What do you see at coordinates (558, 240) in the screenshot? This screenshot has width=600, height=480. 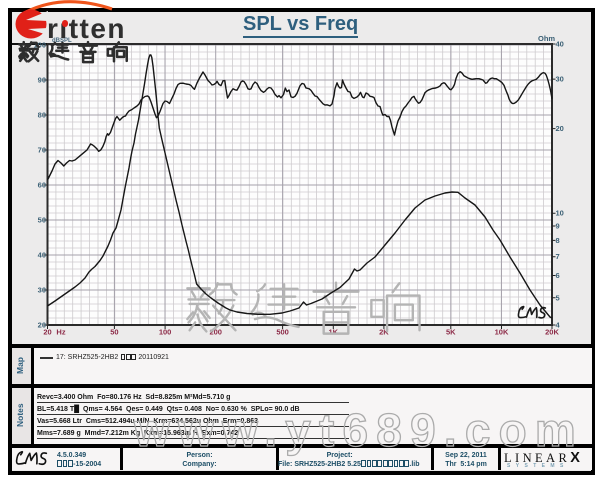 I see `svg-text: 8` at bounding box center [558, 240].